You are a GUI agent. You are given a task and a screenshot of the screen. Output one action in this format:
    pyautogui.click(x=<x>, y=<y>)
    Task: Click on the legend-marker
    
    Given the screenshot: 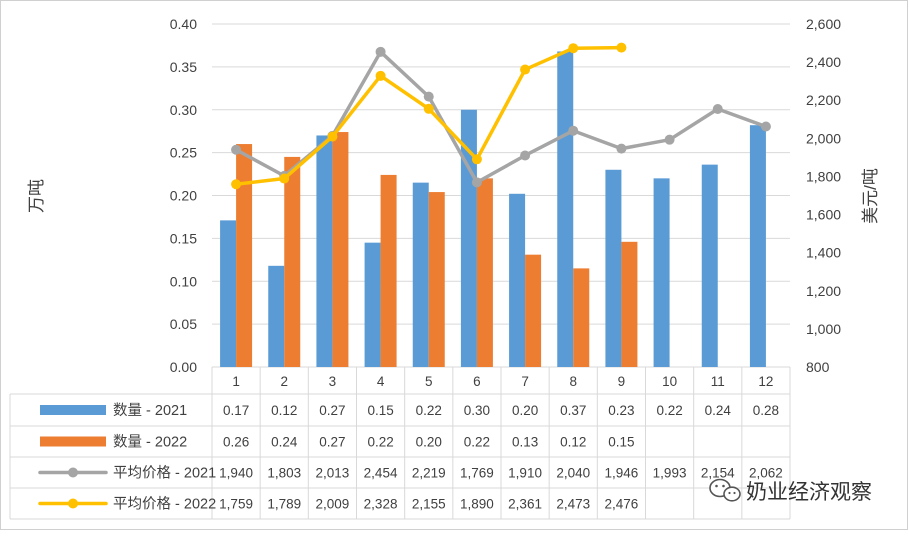 What is the action you would take?
    pyautogui.click(x=73, y=503)
    